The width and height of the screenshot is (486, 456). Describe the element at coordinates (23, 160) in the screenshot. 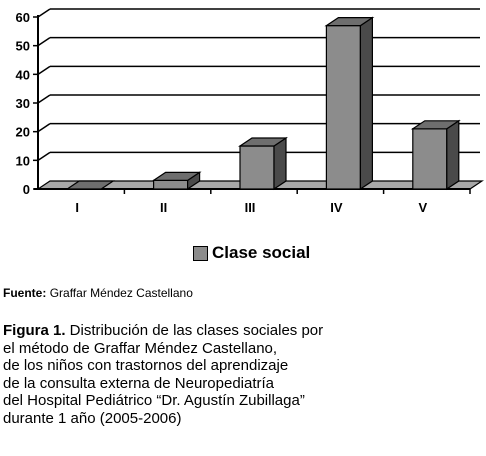

I see `y-tick-label: 10` at that location.